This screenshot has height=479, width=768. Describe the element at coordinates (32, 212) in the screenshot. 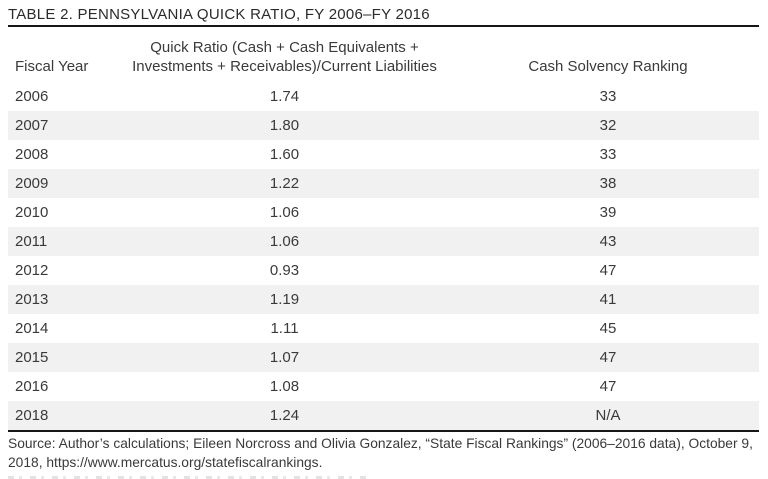

I see `cell-fiscal-year: 2010` at that location.